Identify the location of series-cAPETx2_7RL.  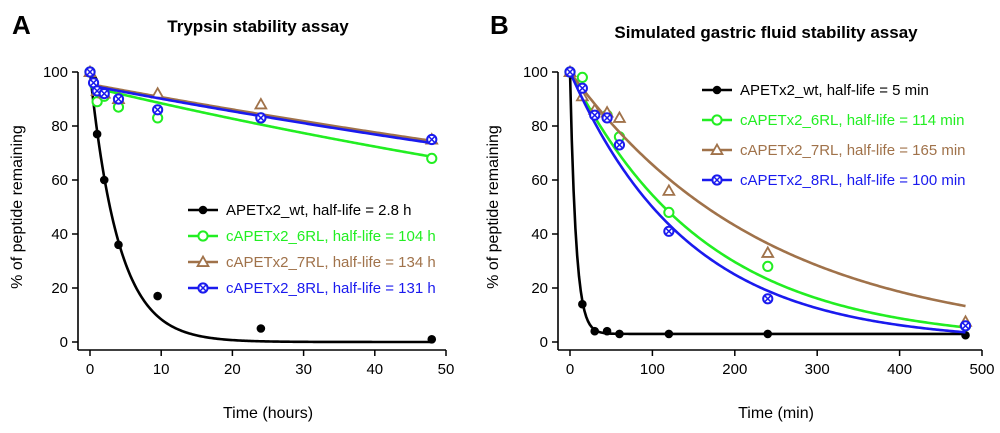
(261, 104).